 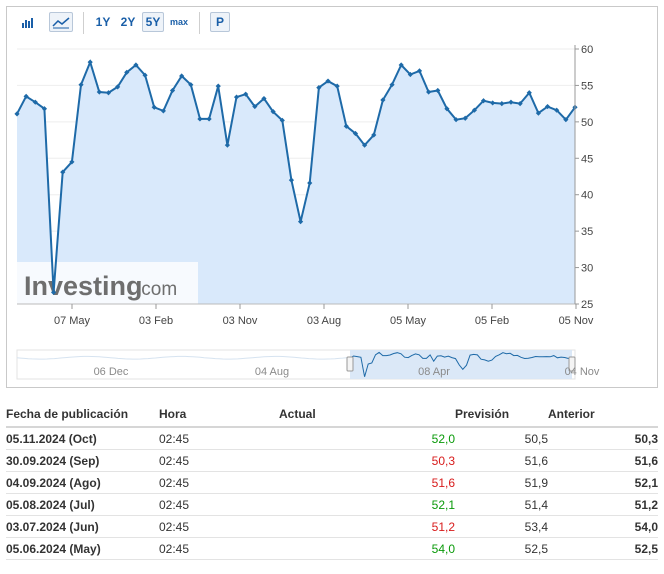 What do you see at coordinates (128, 22) in the screenshot?
I see `range-2y-button: 2Y` at bounding box center [128, 22].